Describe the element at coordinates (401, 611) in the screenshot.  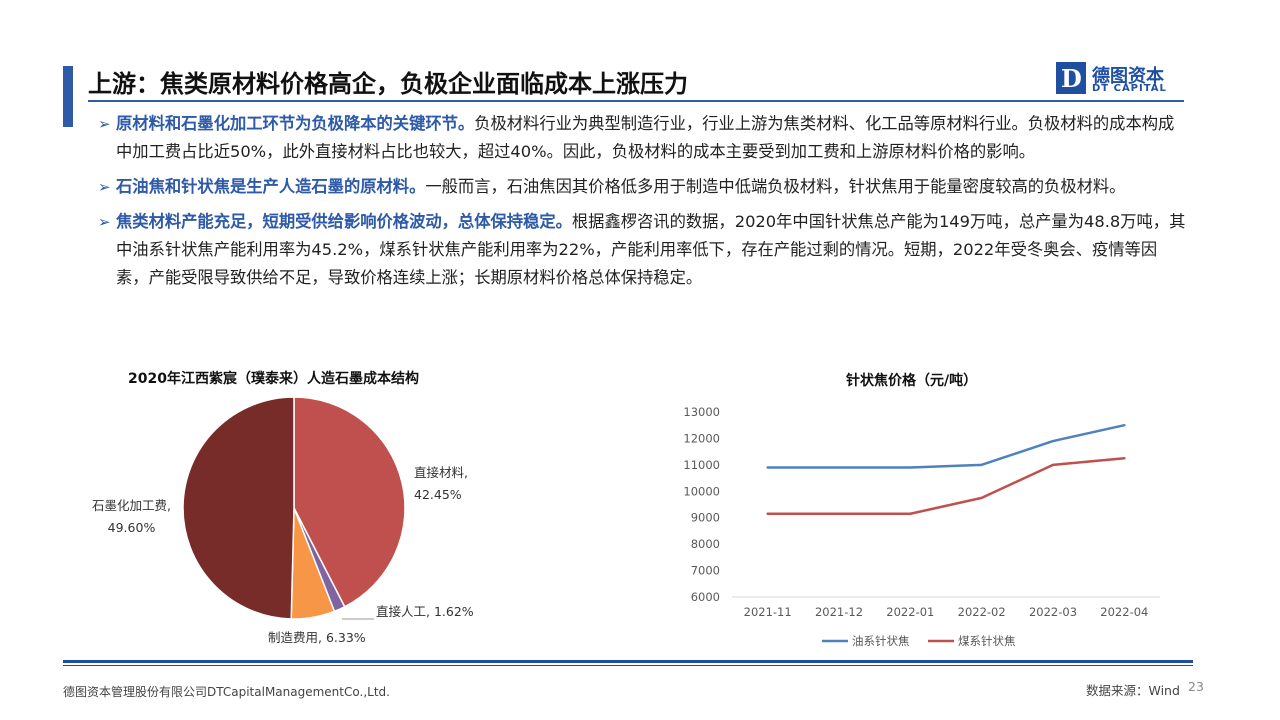
I see `pie-slice-name: 直接人工` at that location.